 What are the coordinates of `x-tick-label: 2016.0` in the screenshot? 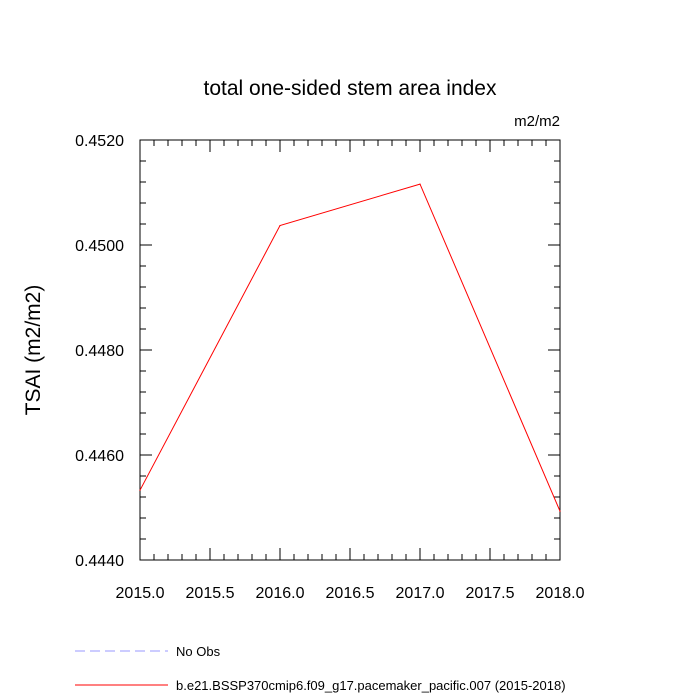 It's located at (280, 593).